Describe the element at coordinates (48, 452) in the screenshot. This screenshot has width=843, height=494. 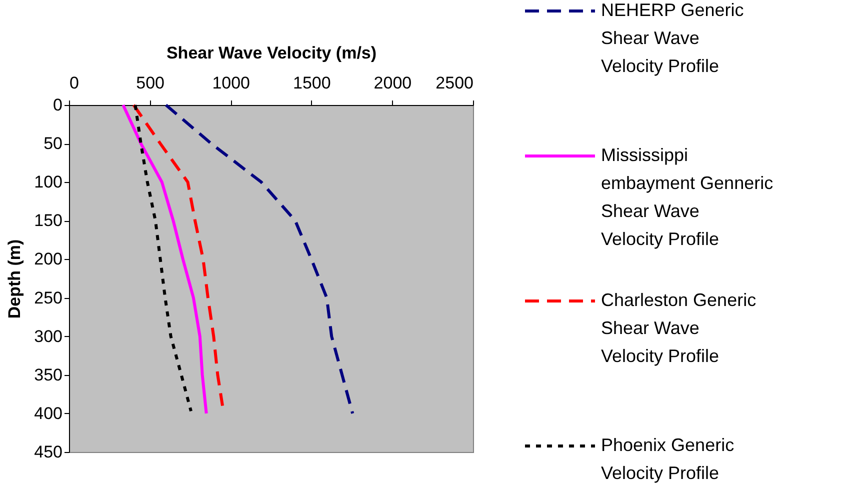
I see `y-tick-label: 450` at that location.